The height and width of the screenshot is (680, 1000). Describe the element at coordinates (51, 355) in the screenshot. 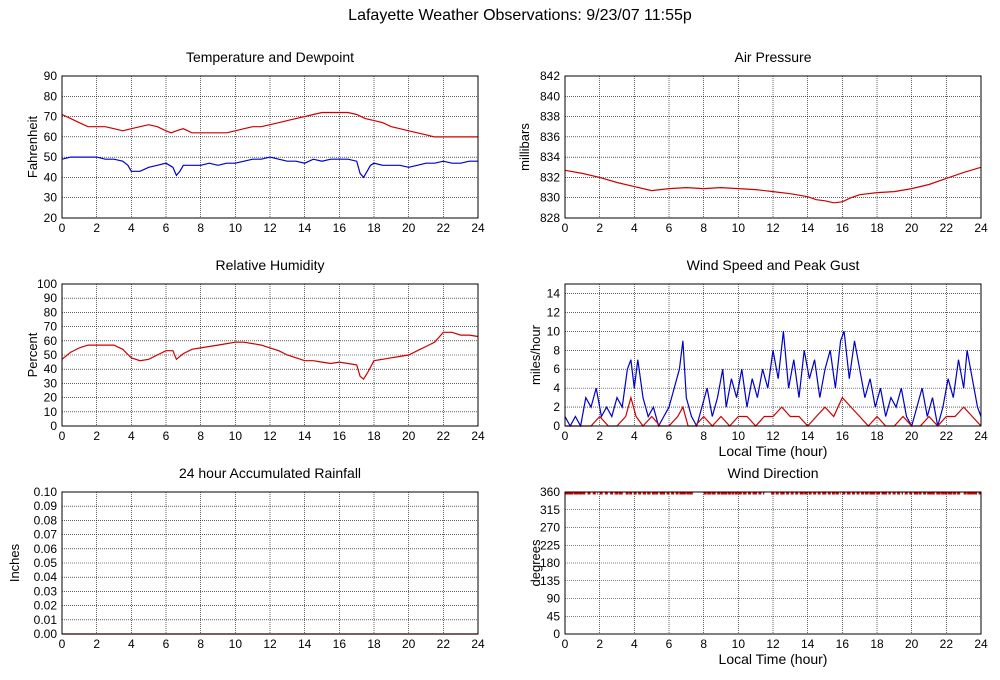

I see `y-tick-label: 50` at that location.